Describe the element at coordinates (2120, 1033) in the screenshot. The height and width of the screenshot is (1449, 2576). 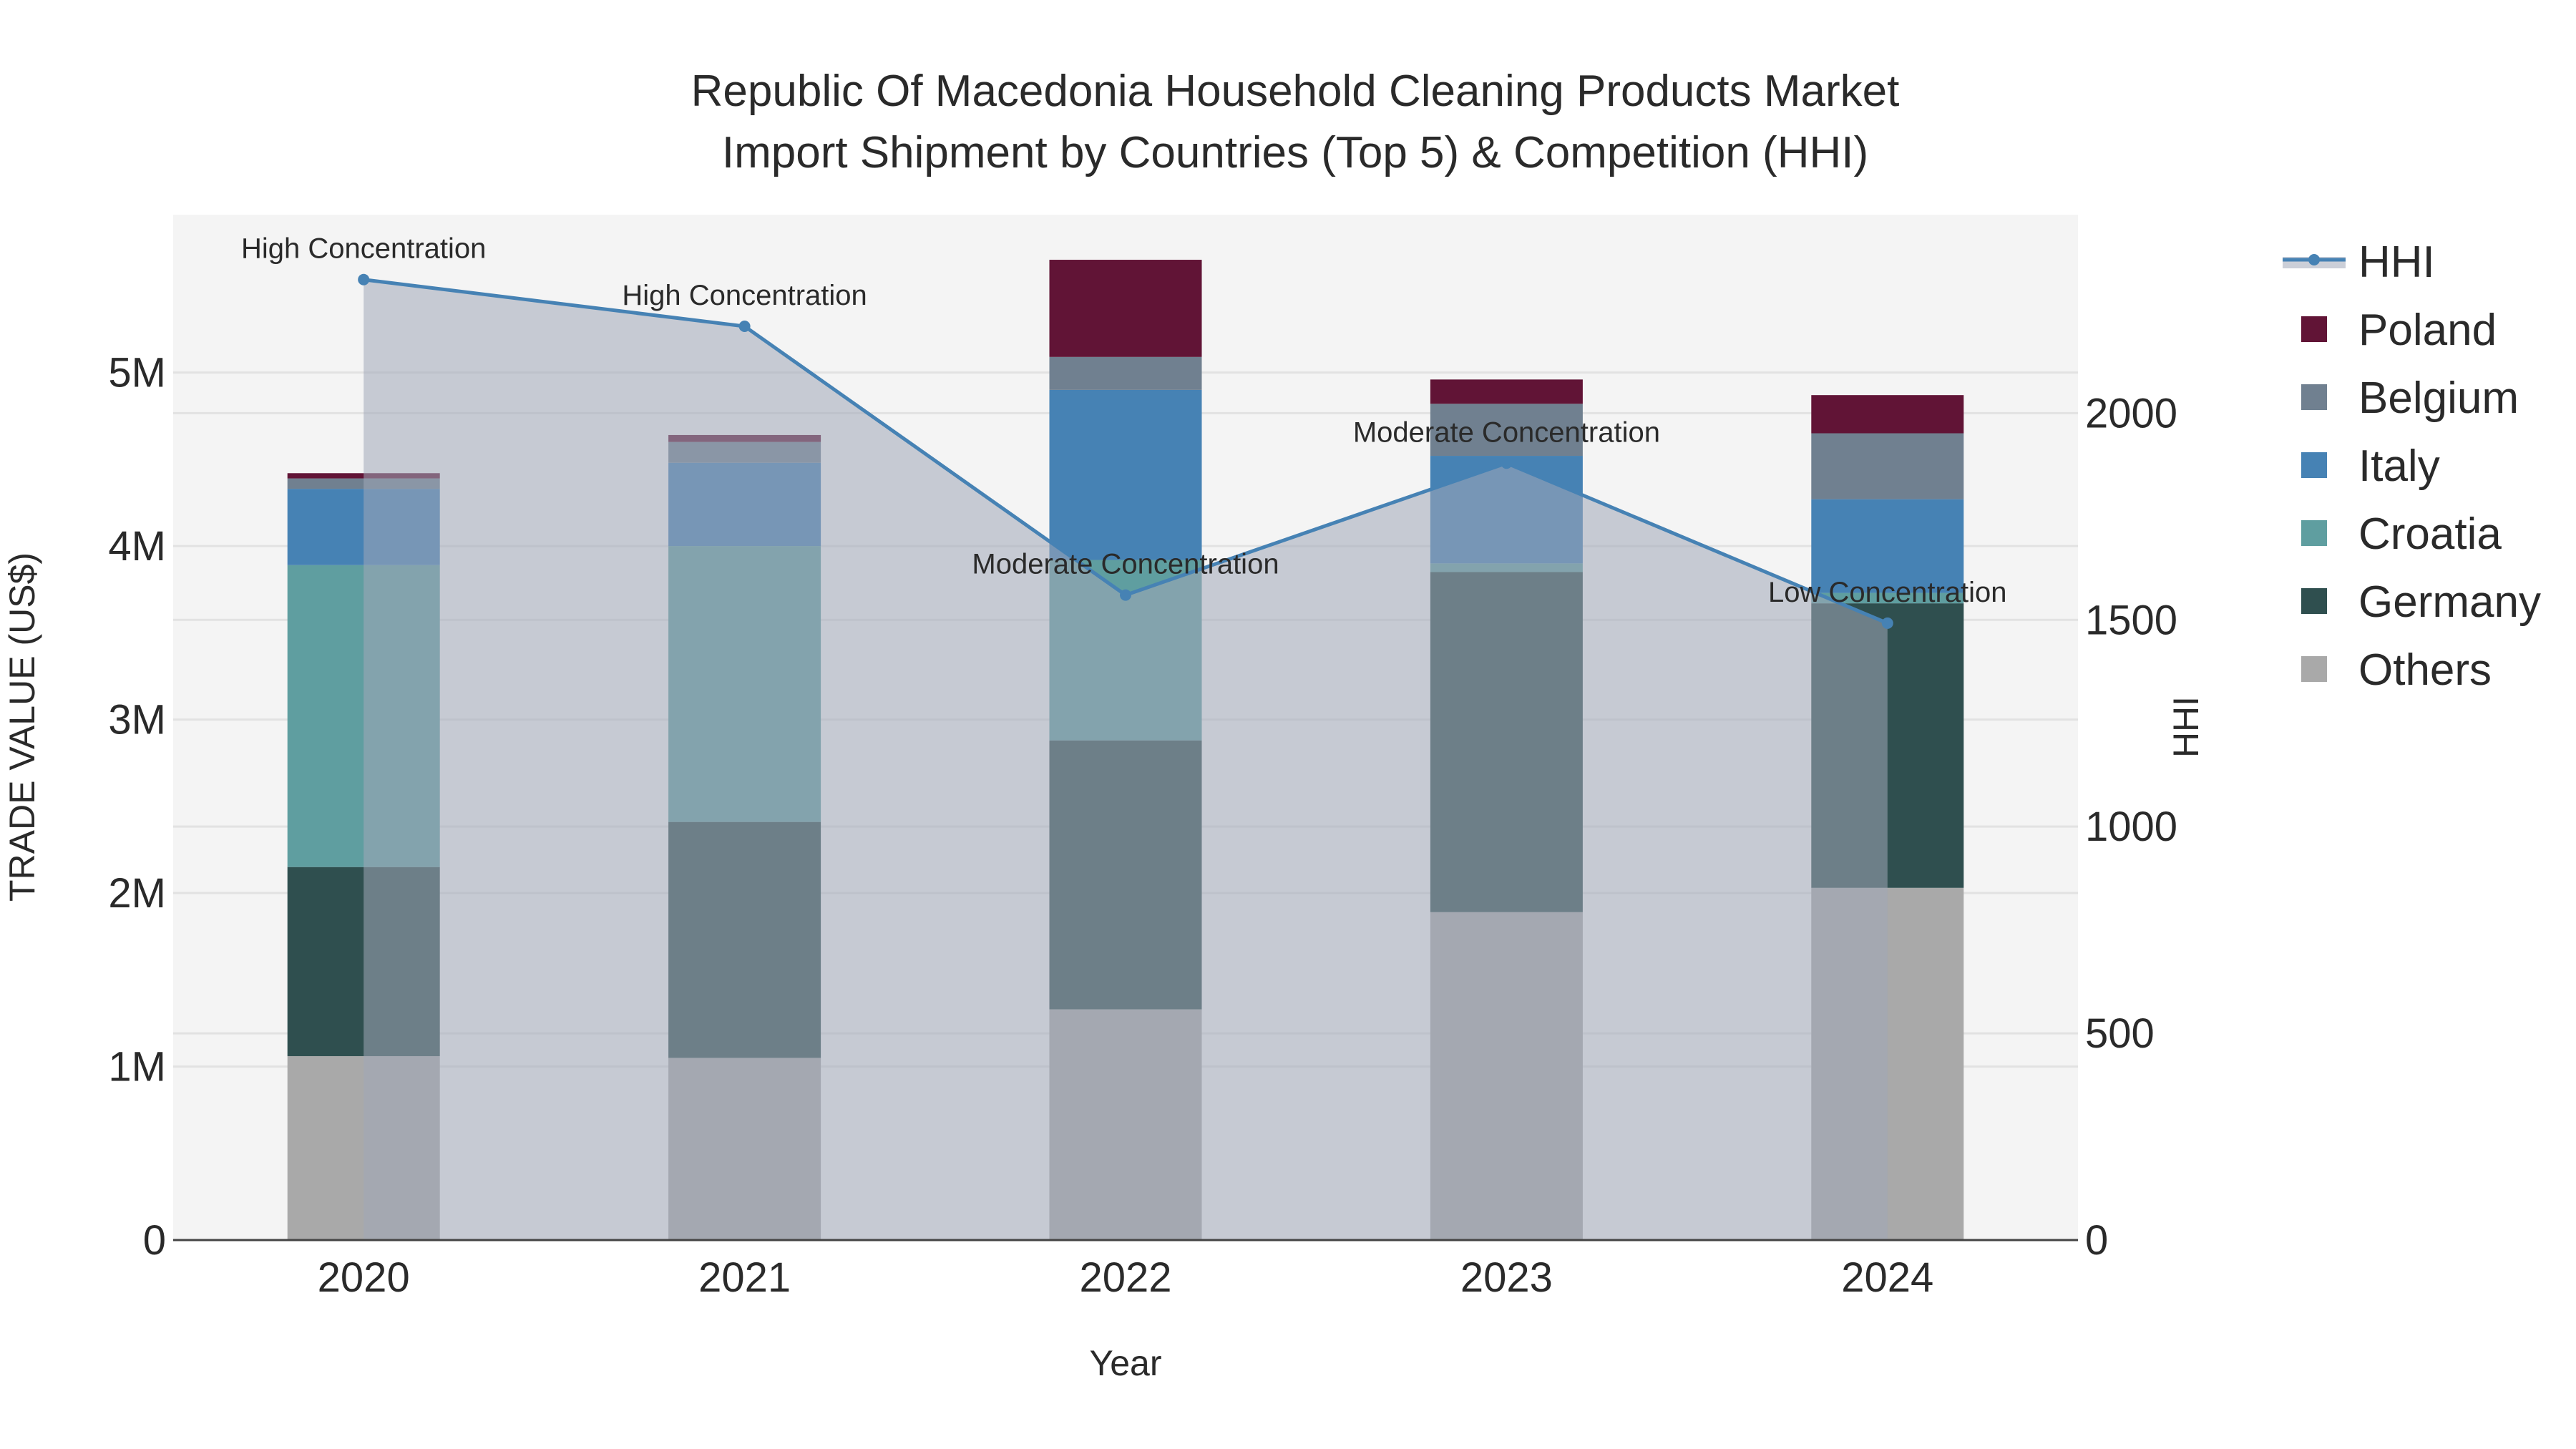
I see `y2-tick-label: 500` at that location.